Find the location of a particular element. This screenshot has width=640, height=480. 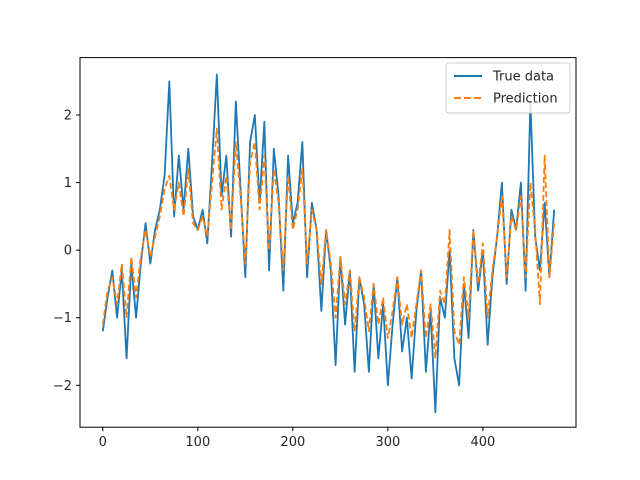

x-tick-label: 200 is located at coordinates (292, 442).